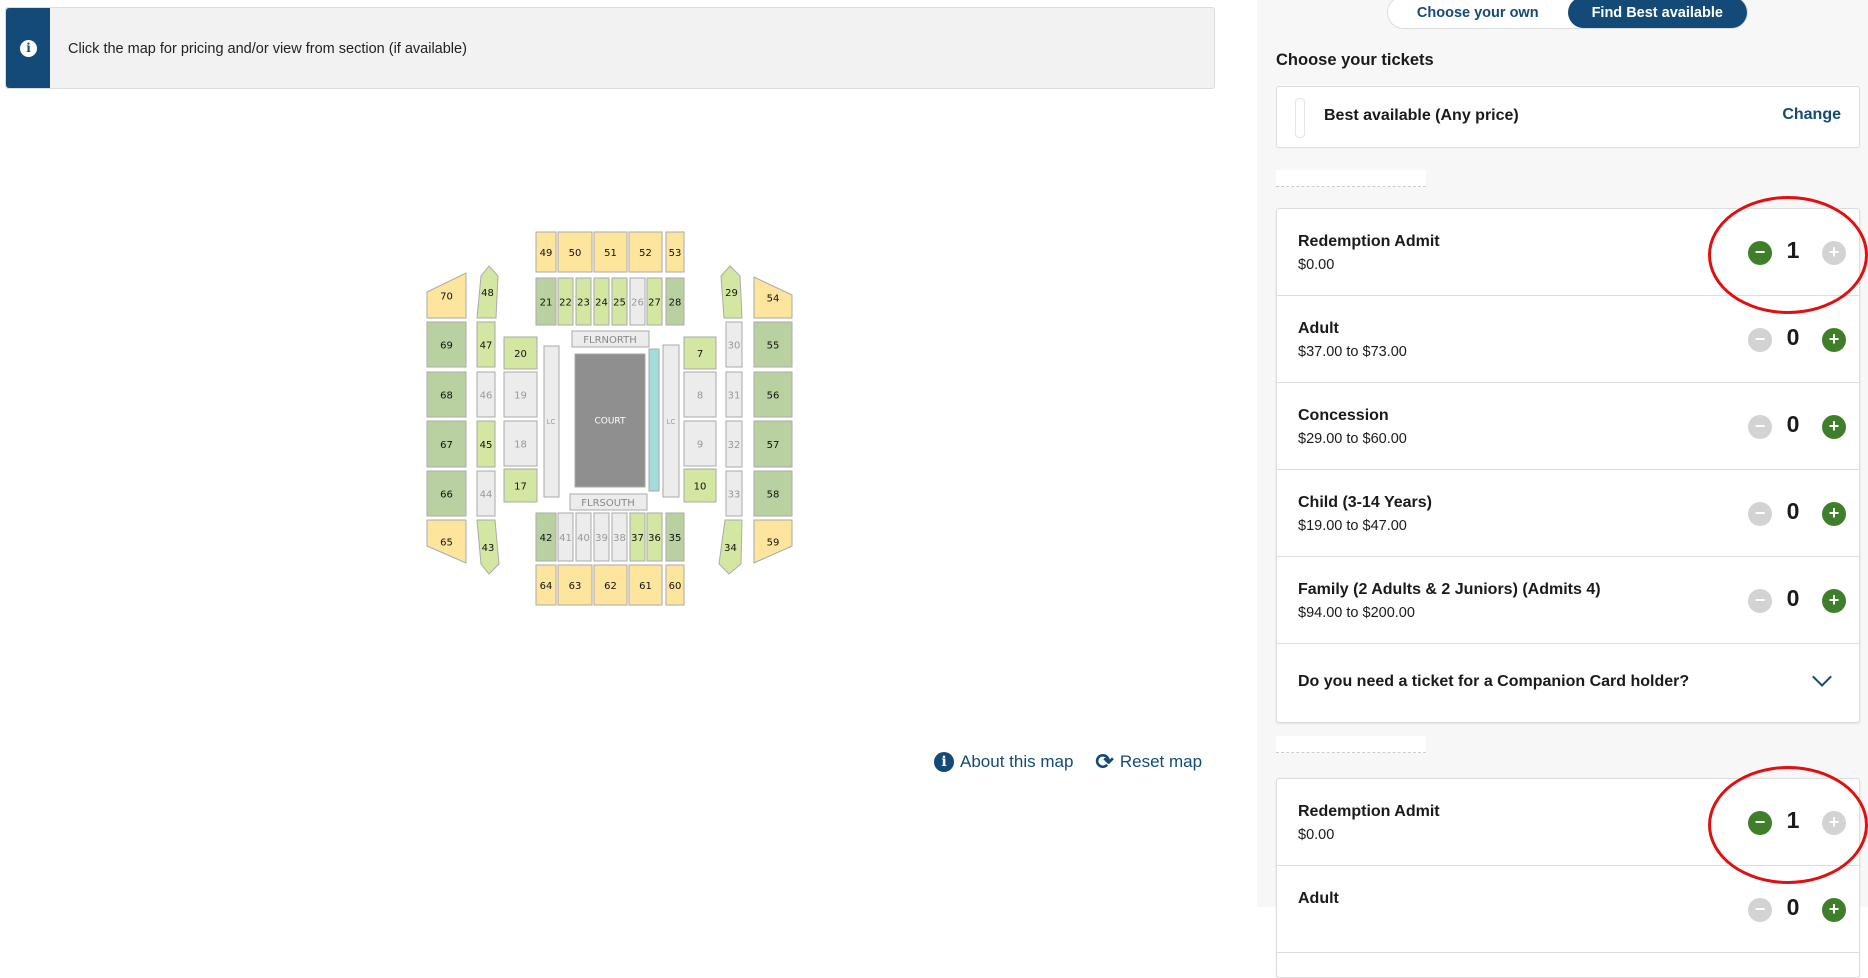 This screenshot has width=1868, height=978. I want to click on chevron-down-icon, so click(1822, 677).